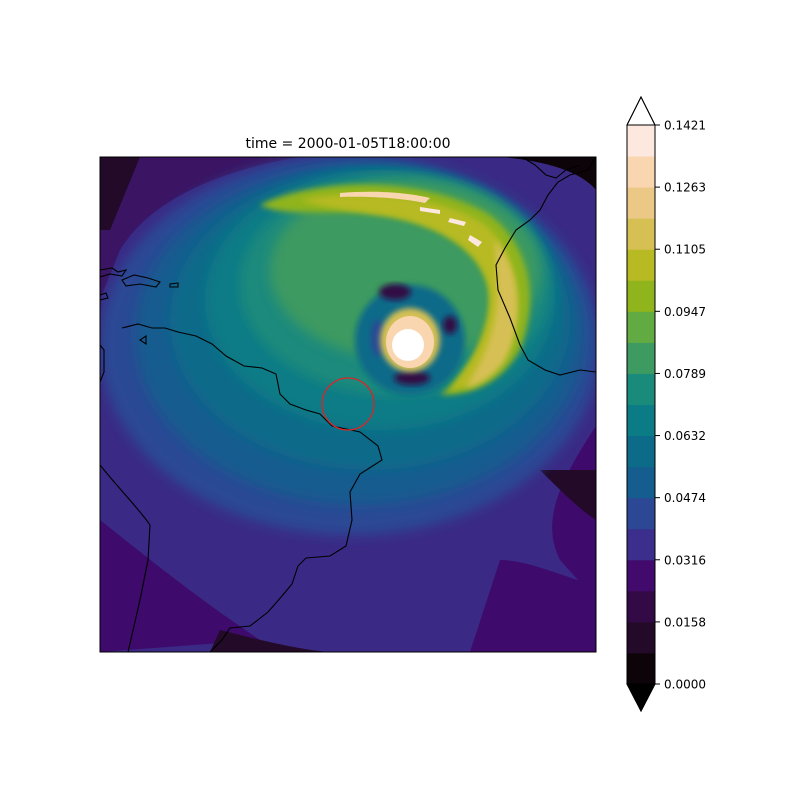 This screenshot has width=800, height=800. Describe the element at coordinates (347, 144) in the screenshot. I see `plot-title: time = 2000-01-05T18:00:00` at that location.